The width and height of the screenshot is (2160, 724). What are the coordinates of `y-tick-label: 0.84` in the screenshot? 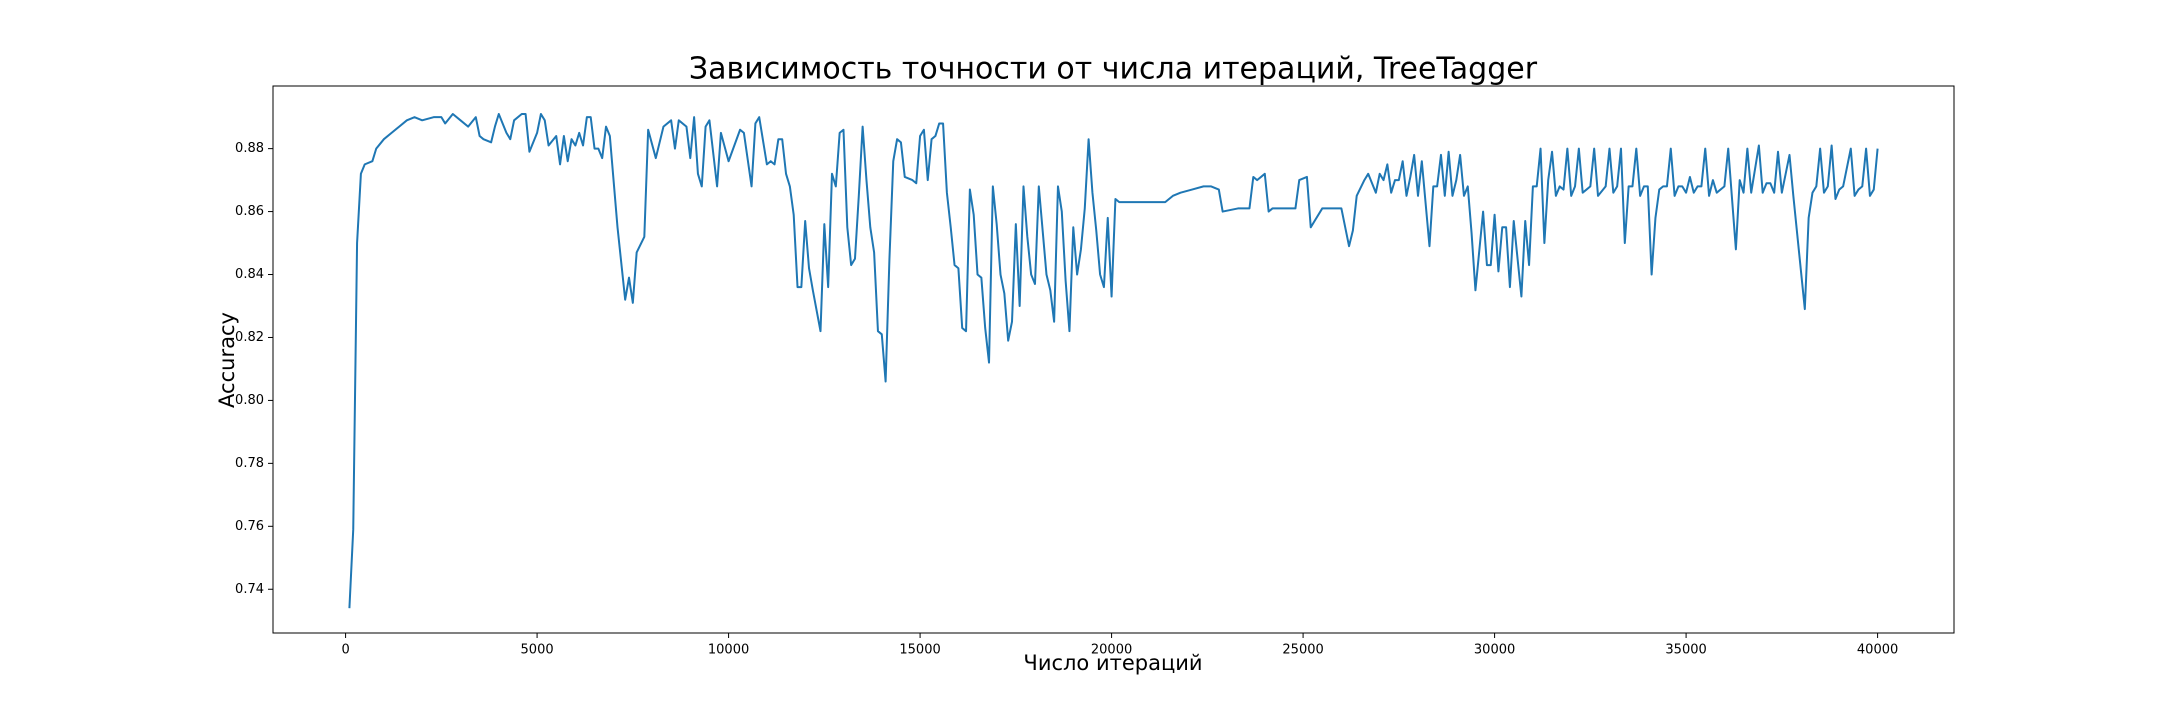 It's located at (249, 274).